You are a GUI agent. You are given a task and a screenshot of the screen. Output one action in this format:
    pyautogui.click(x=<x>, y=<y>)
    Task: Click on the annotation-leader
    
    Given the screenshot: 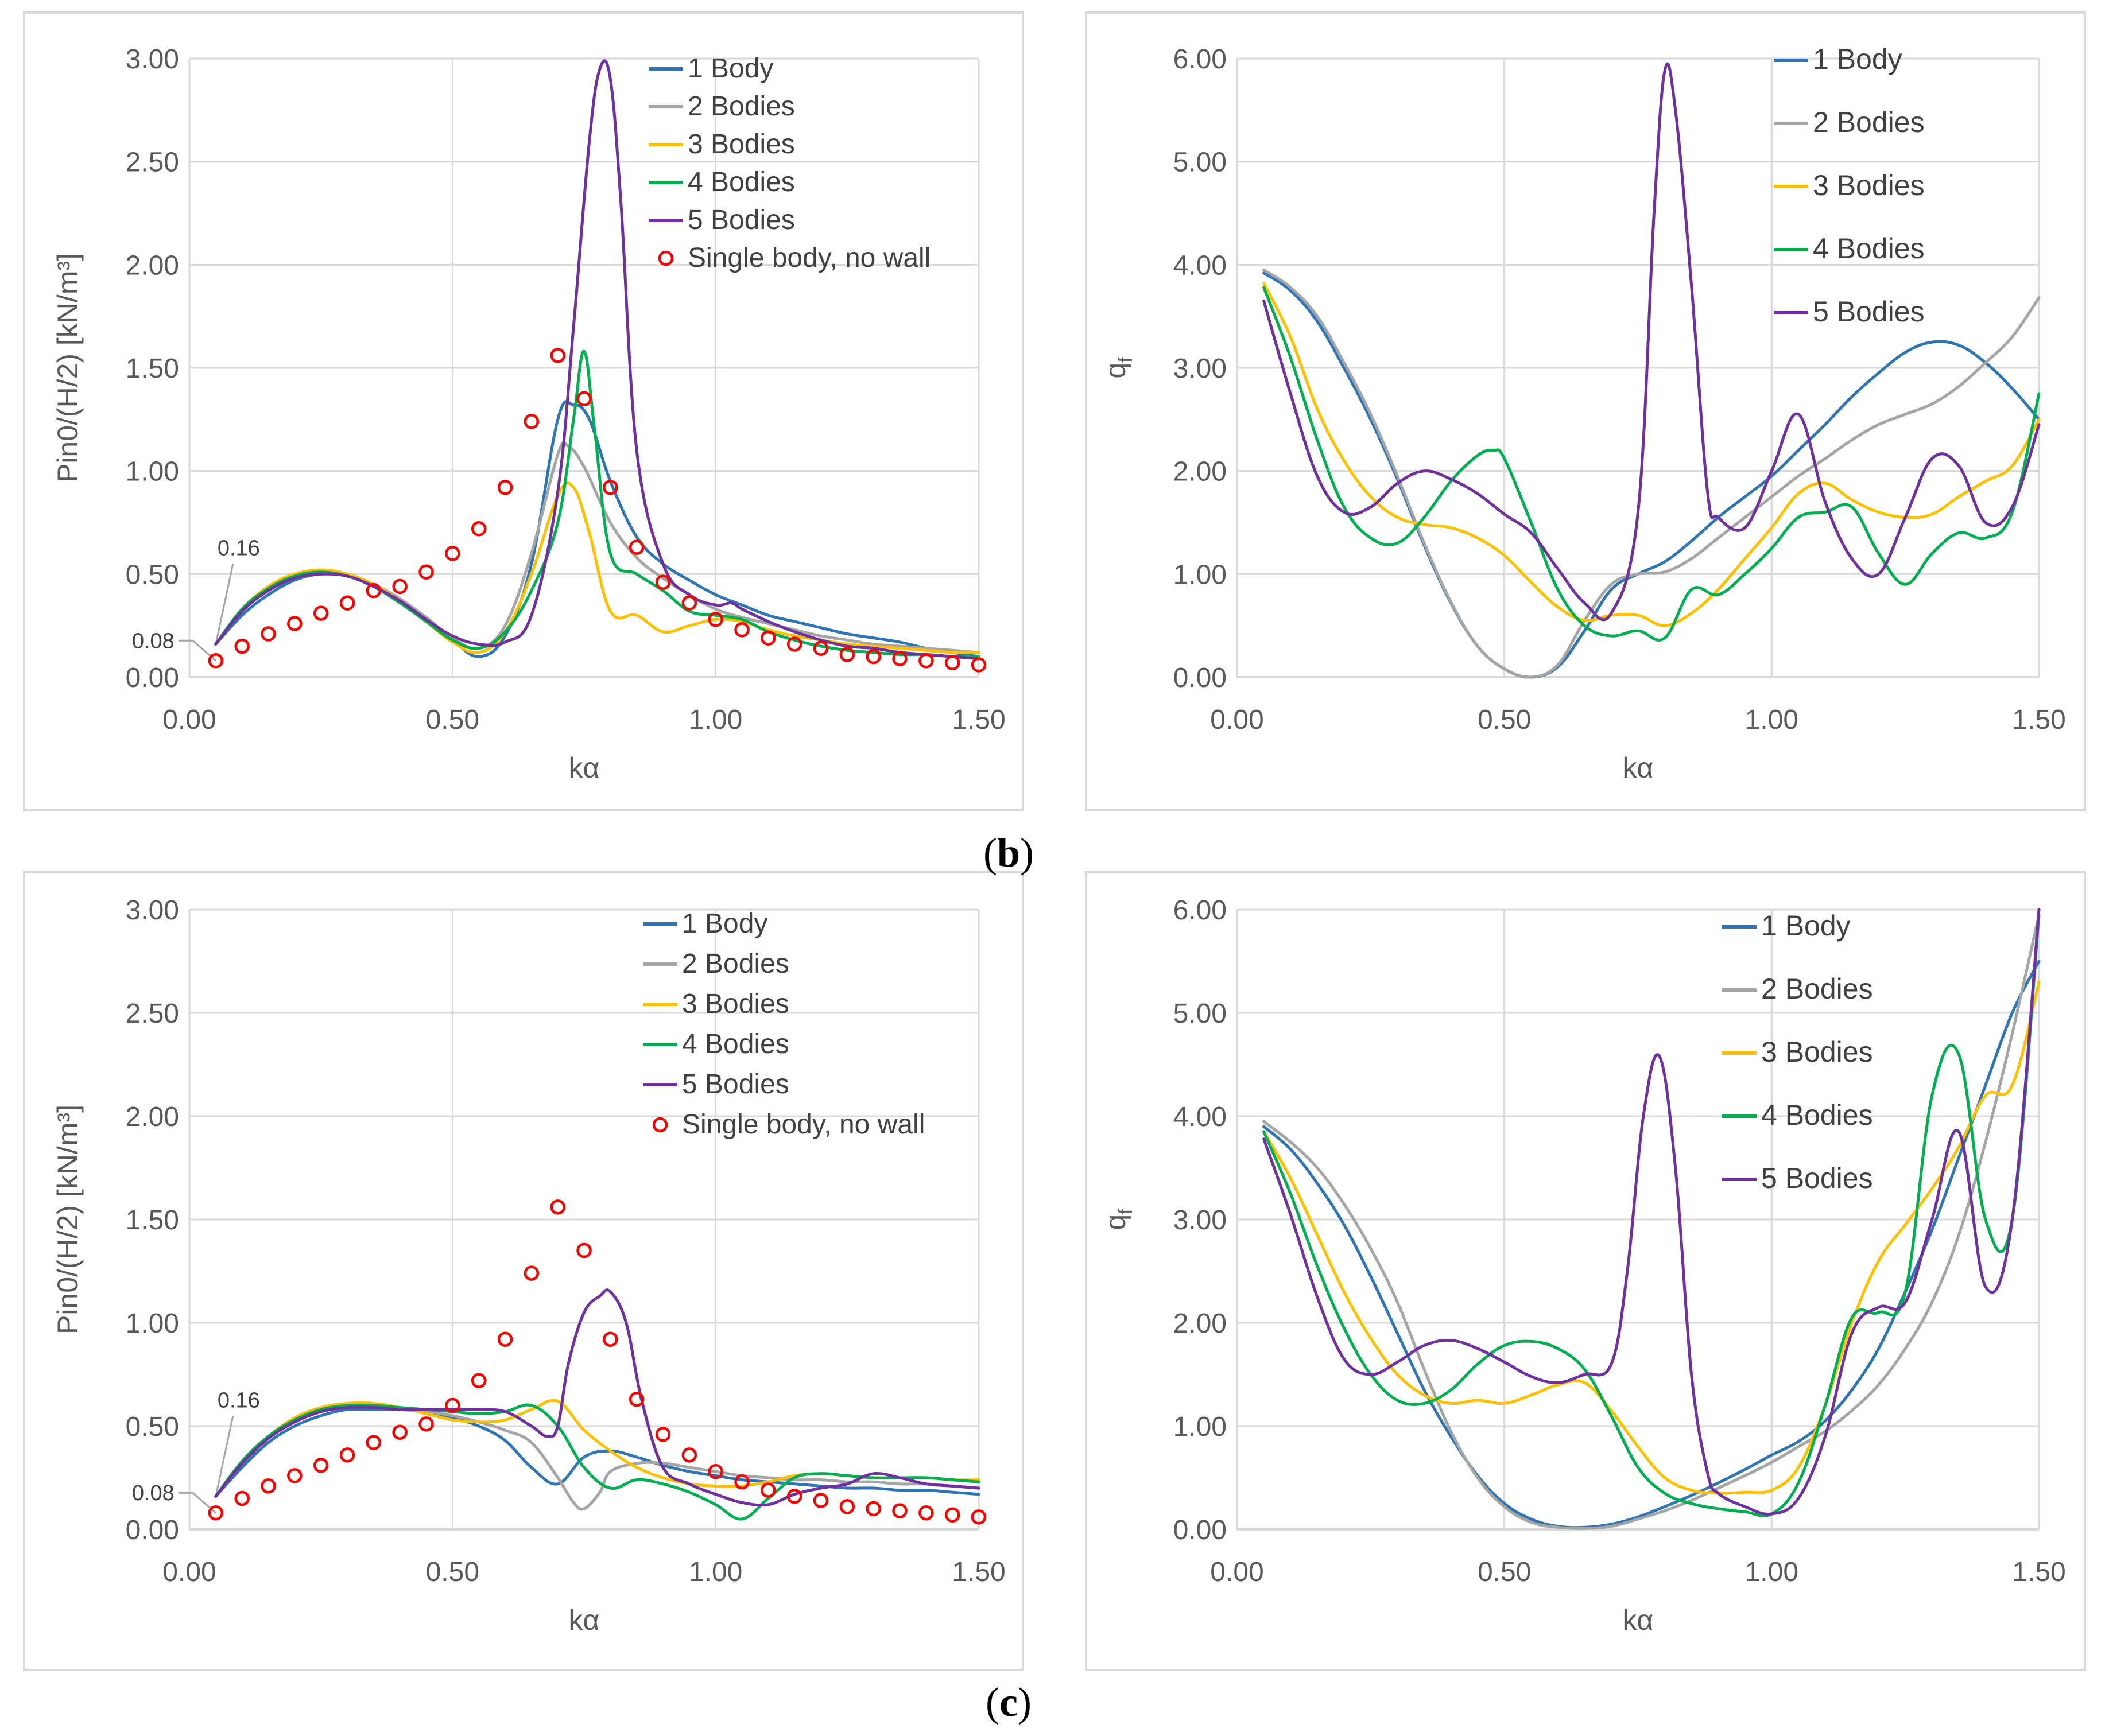 What is the action you would take?
    pyautogui.click(x=224, y=1456)
    